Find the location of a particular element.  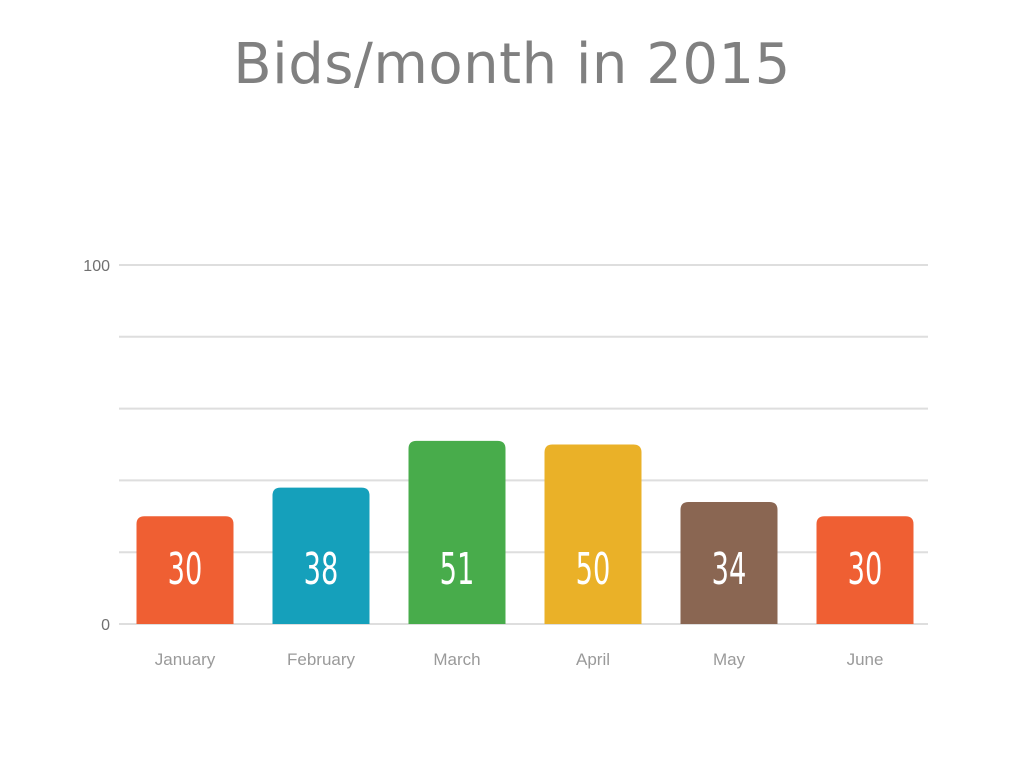

y-tick-label: 100 is located at coordinates (96, 266).